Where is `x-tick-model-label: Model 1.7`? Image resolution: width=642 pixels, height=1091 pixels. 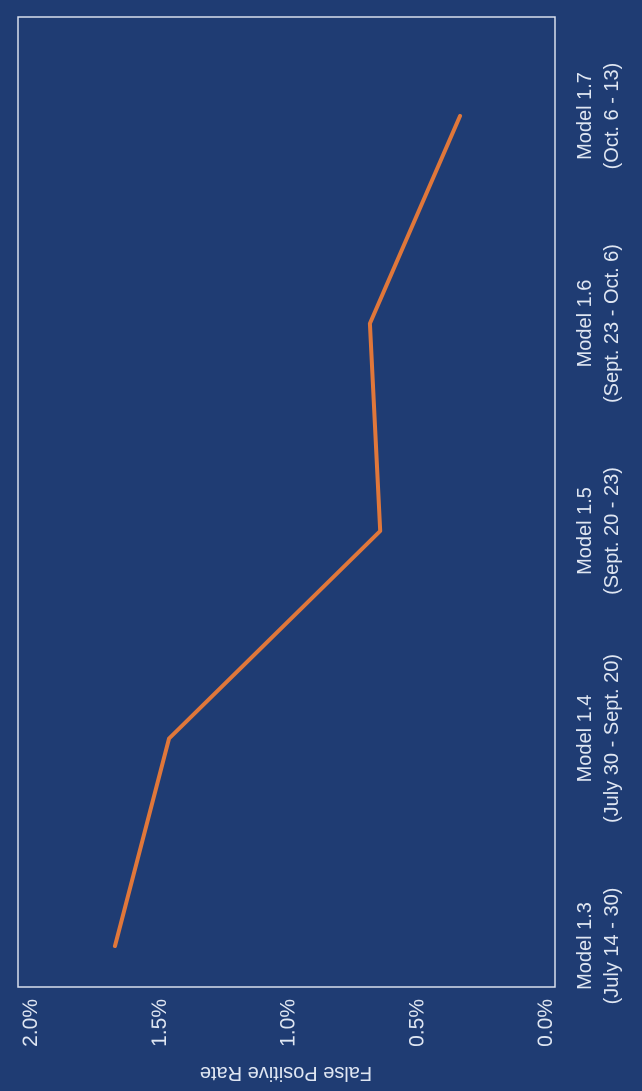
x-tick-model-label: Model 1.7 is located at coordinates (585, 116).